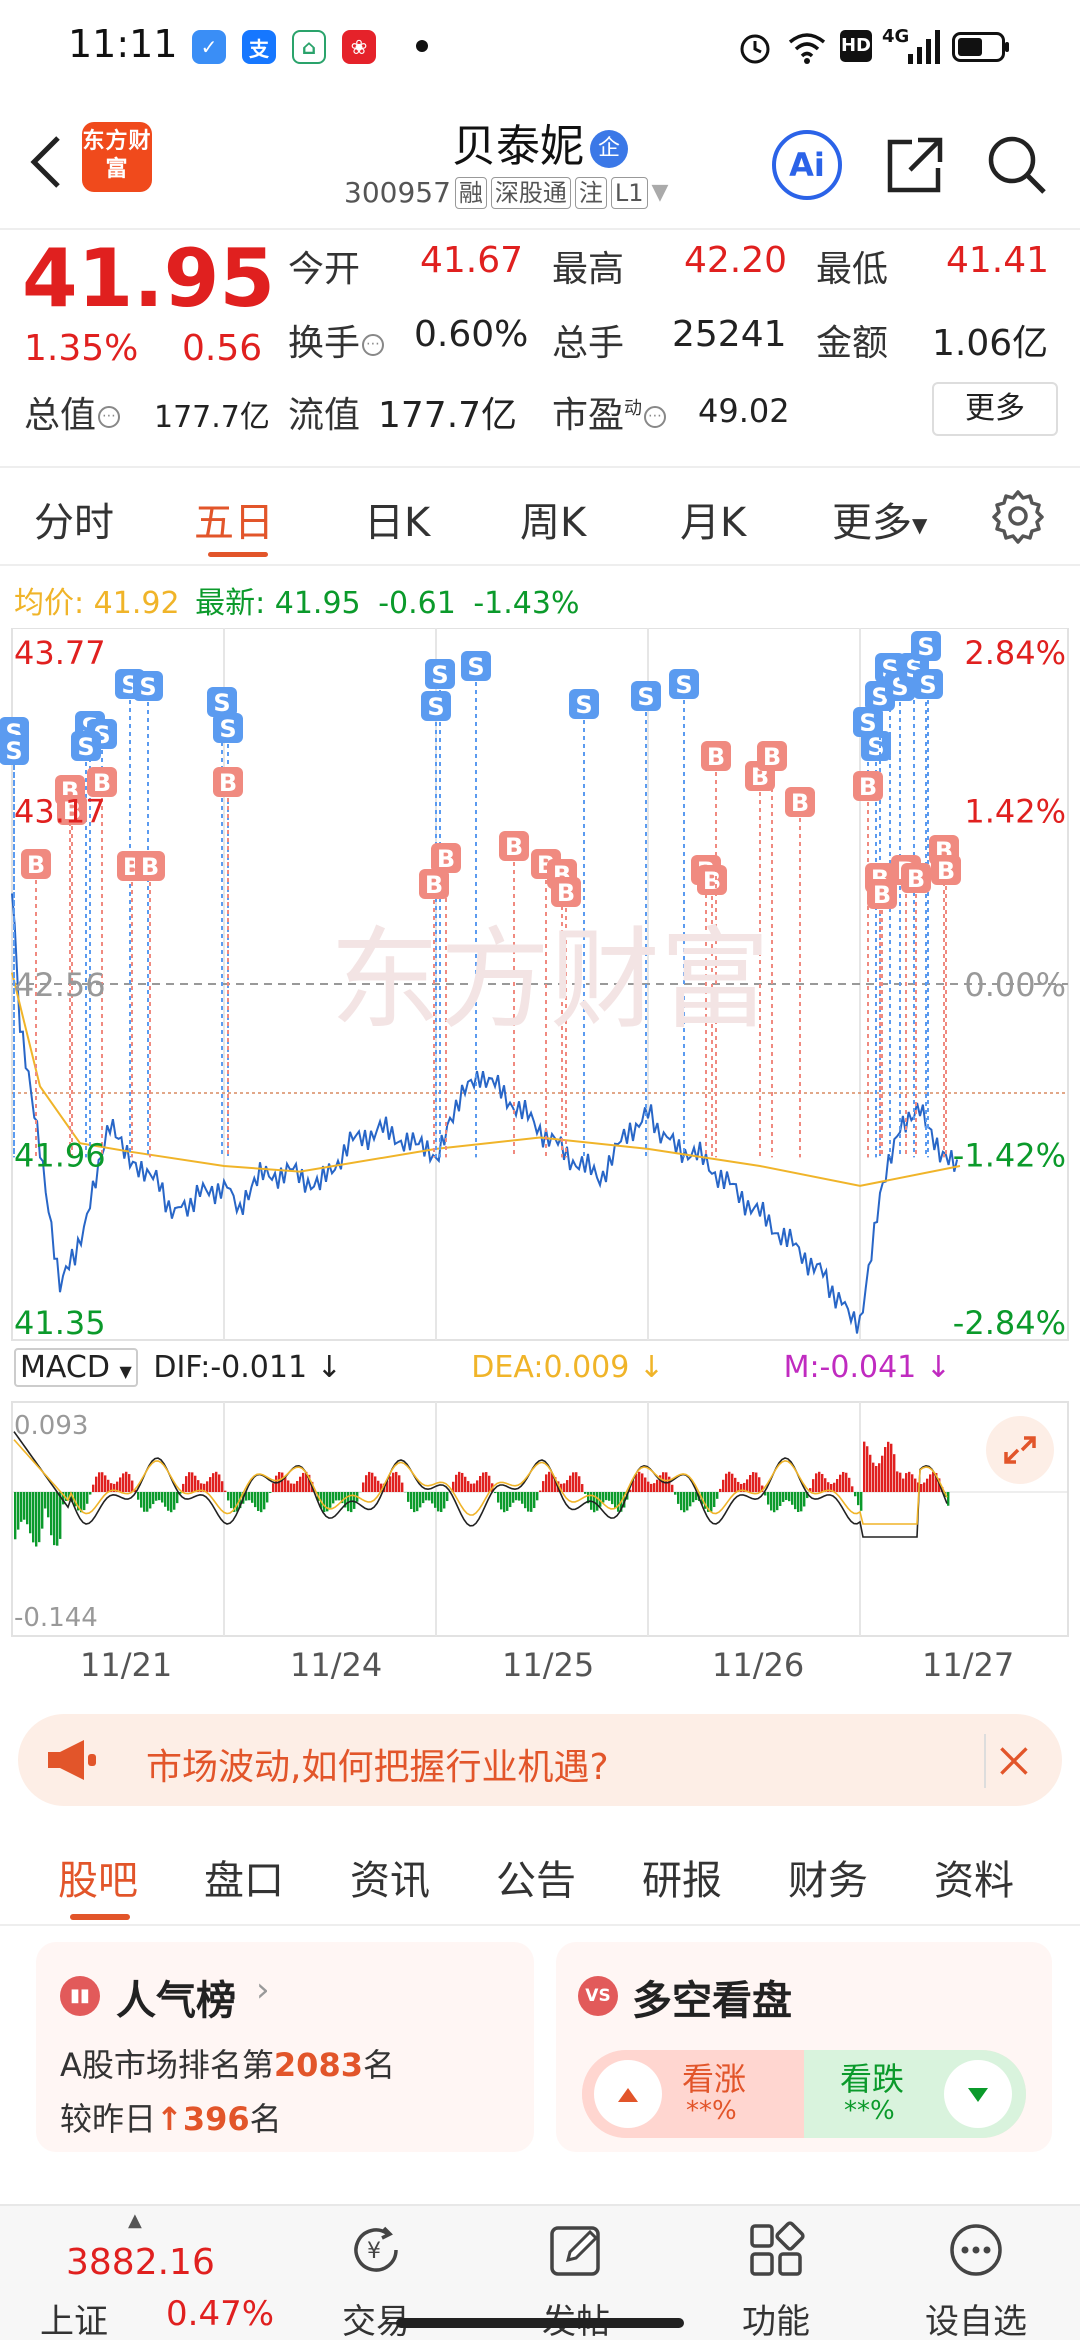  I want to click on y-axis-label-left: 42.56, so click(60, 985).